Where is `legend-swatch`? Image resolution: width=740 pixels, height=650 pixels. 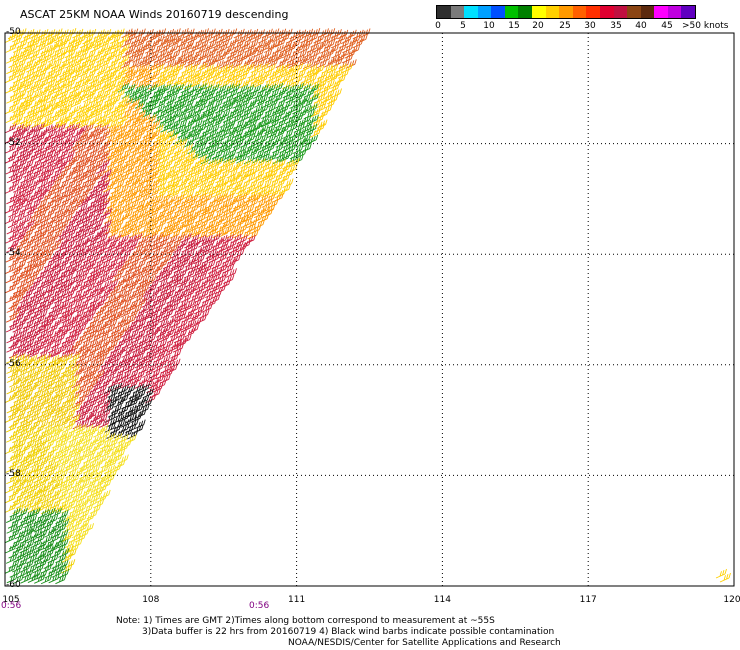 legend-swatch is located at coordinates (444, 12).